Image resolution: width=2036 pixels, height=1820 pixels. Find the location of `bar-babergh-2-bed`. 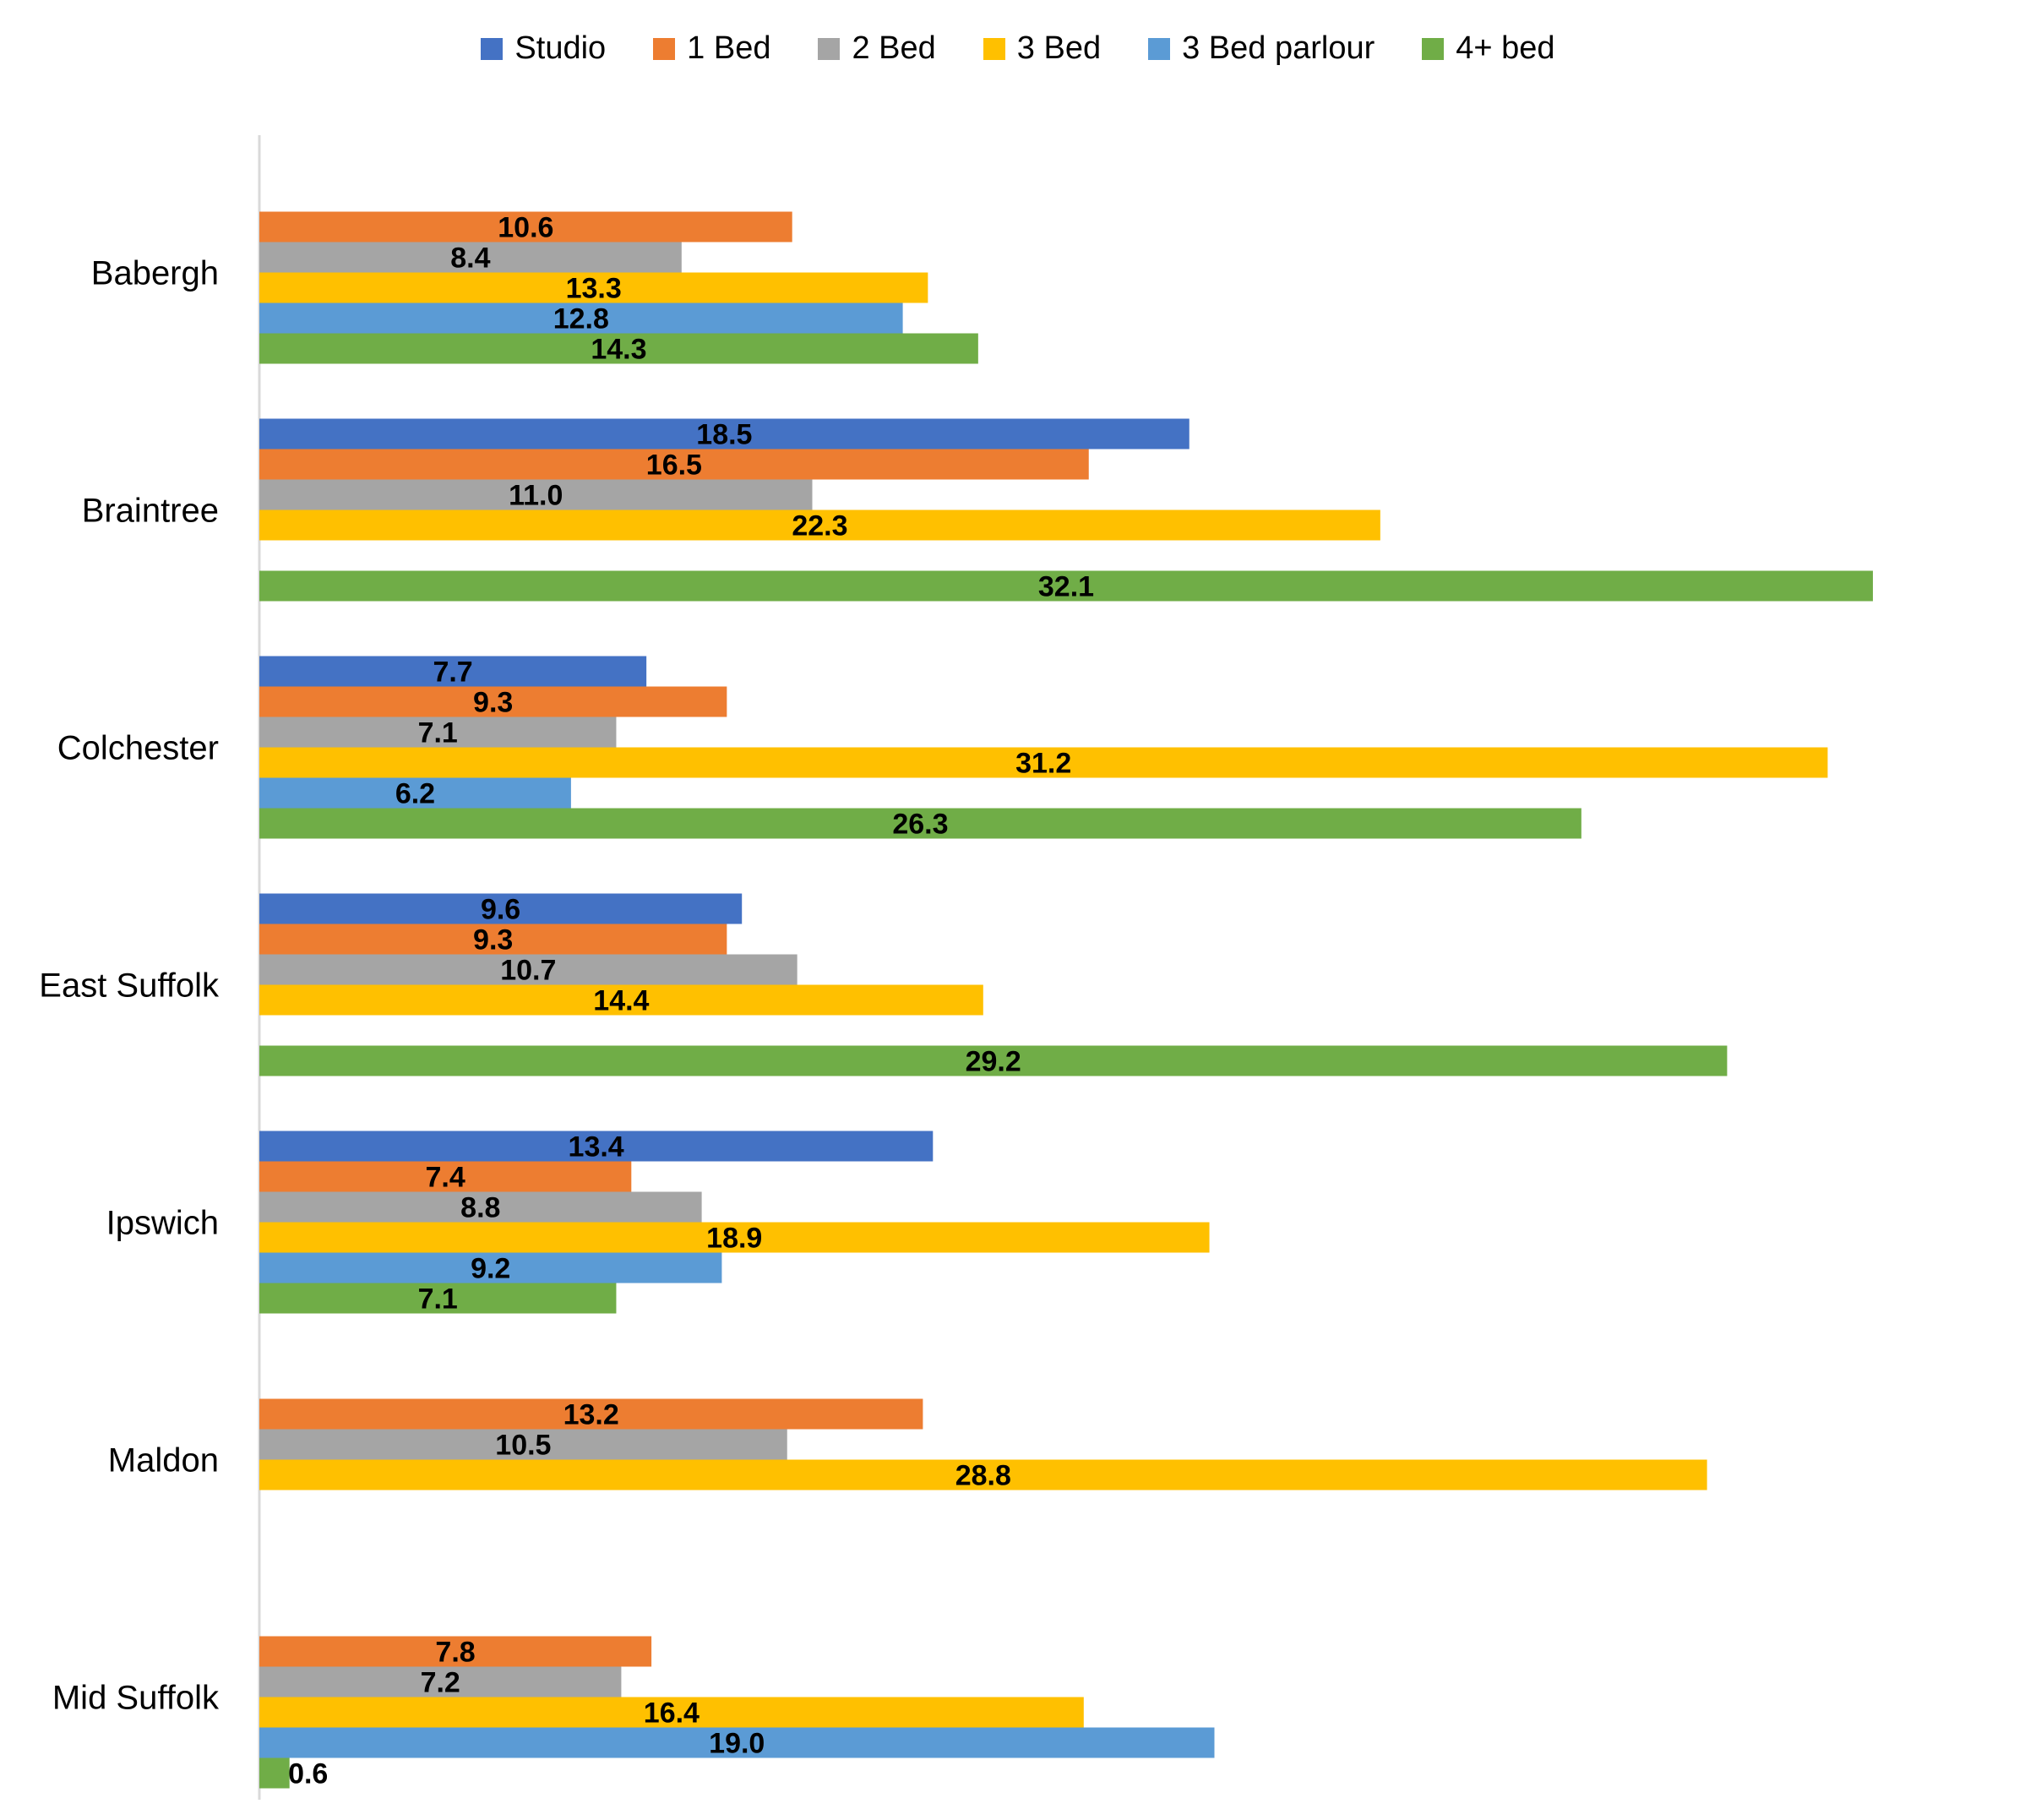

bar-babergh-2-bed is located at coordinates (471, 257).